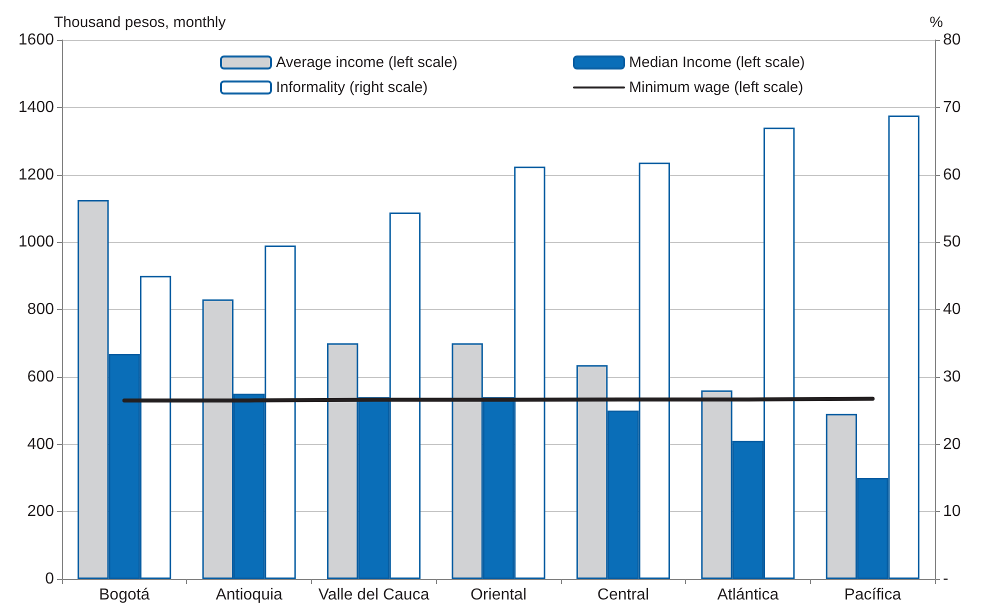 Image resolution: width=995 pixels, height=613 pixels. What do you see at coordinates (352, 87) in the screenshot?
I see `legend-label: Informality (right scale)` at bounding box center [352, 87].